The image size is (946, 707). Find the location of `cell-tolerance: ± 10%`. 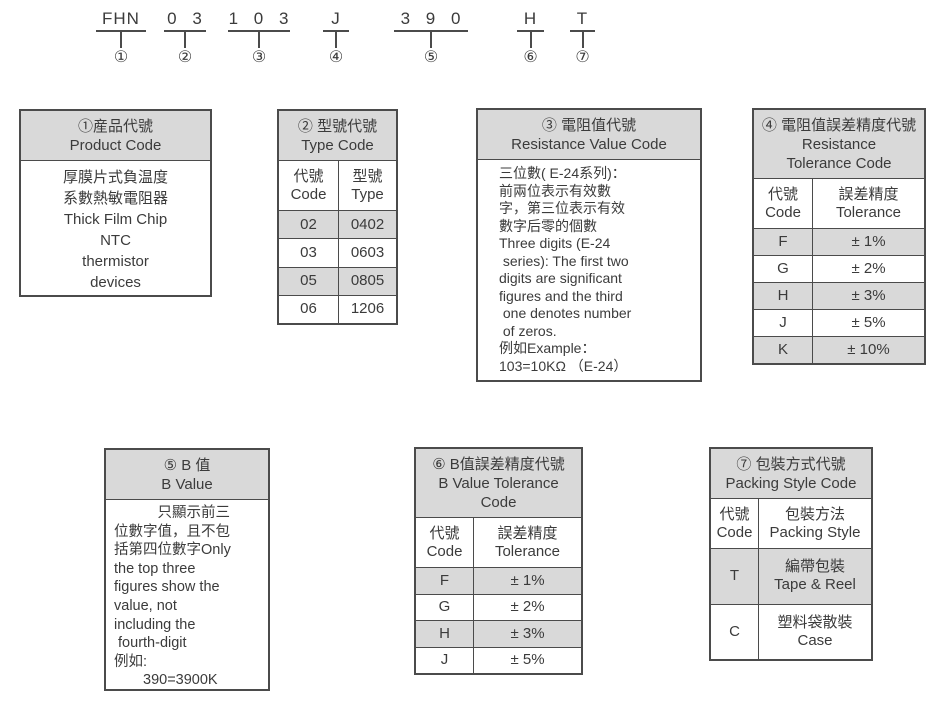

cell-tolerance: ± 10% is located at coordinates (868, 349).